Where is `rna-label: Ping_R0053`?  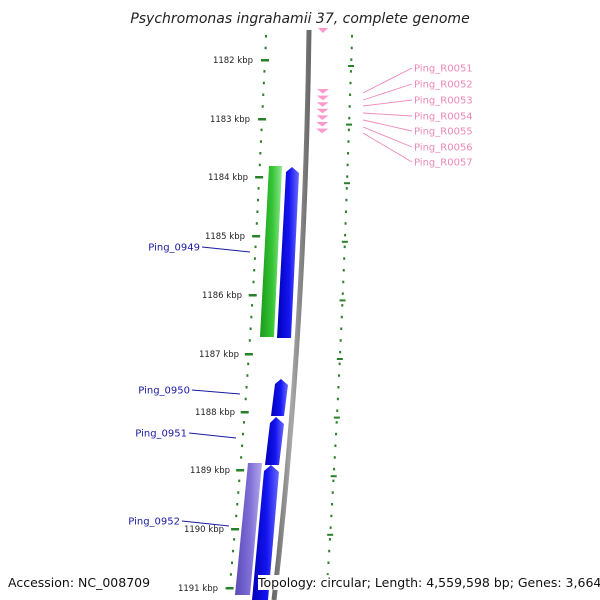 rna-label: Ping_R0053 is located at coordinates (443, 101).